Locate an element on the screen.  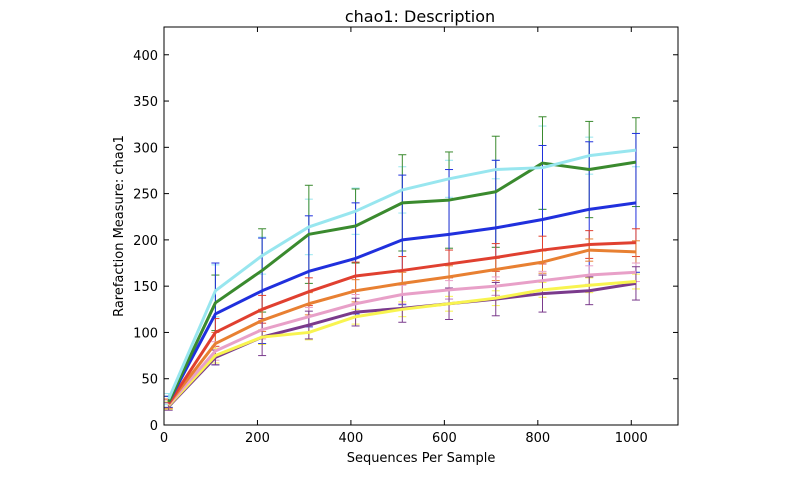
y-tick-label: 400 is located at coordinates (145, 56).